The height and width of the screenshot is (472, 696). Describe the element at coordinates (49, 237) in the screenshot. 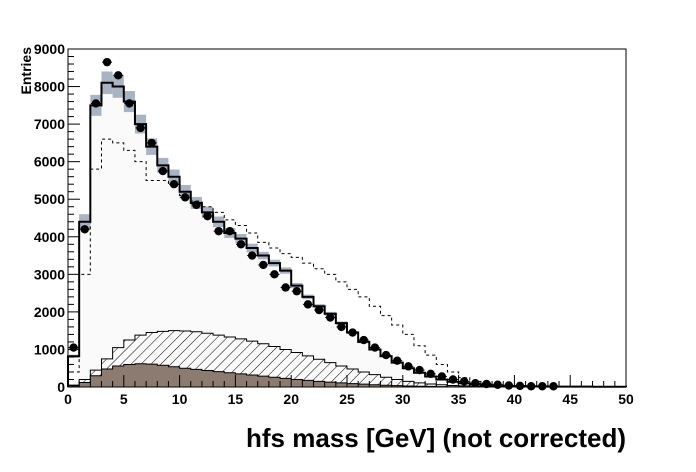

I see `y-tick-label: 4000` at that location.